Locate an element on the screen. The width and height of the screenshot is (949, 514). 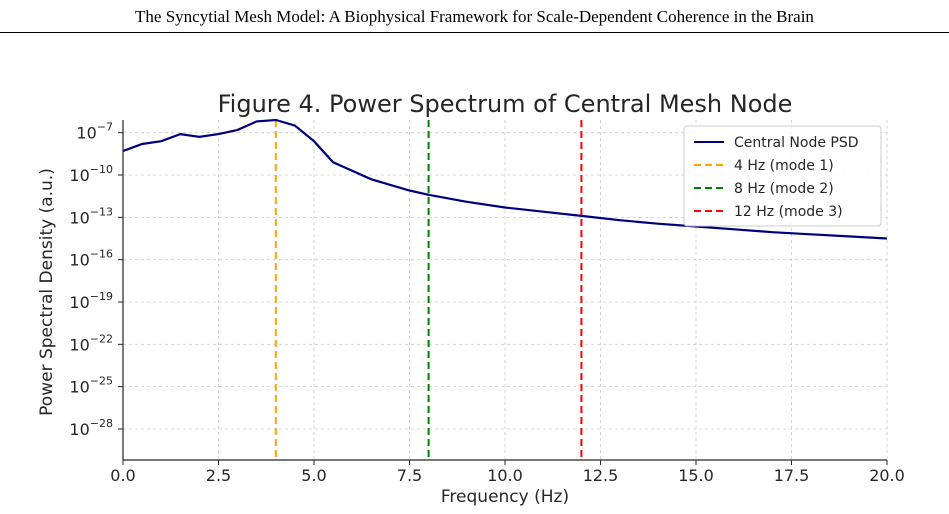
y-tick-label: 10−25 is located at coordinates (91, 386).